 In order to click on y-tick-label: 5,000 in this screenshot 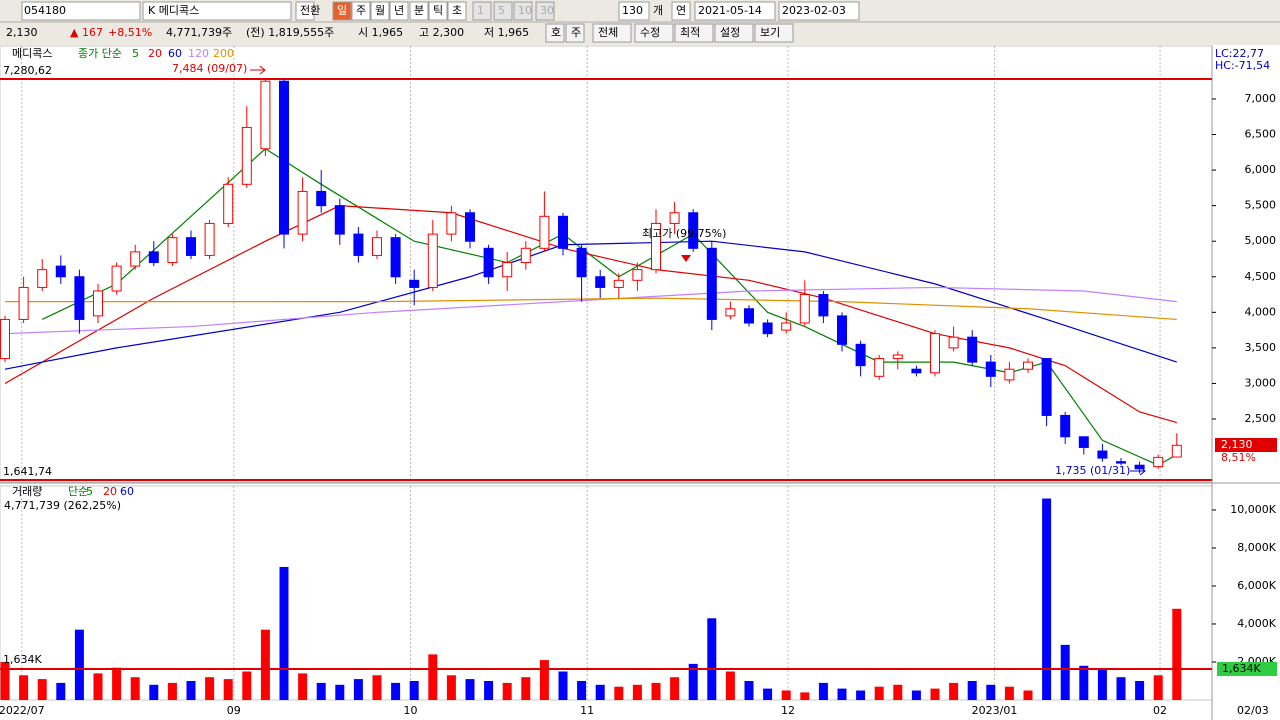, I will do `click(1261, 240)`.